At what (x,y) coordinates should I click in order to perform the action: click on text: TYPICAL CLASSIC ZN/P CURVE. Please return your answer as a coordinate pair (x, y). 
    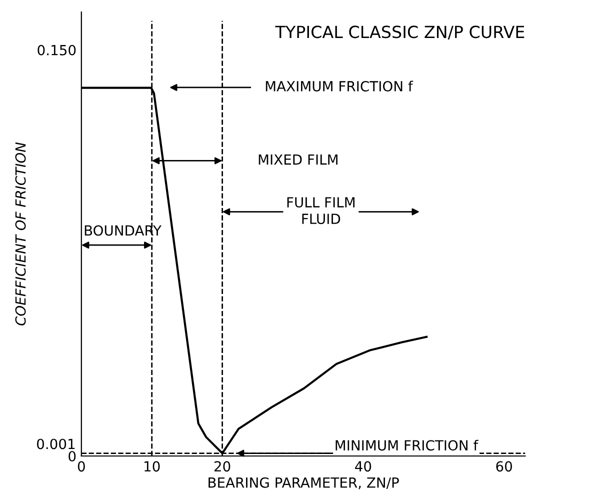
    Looking at the image, I should click on (399, 33).